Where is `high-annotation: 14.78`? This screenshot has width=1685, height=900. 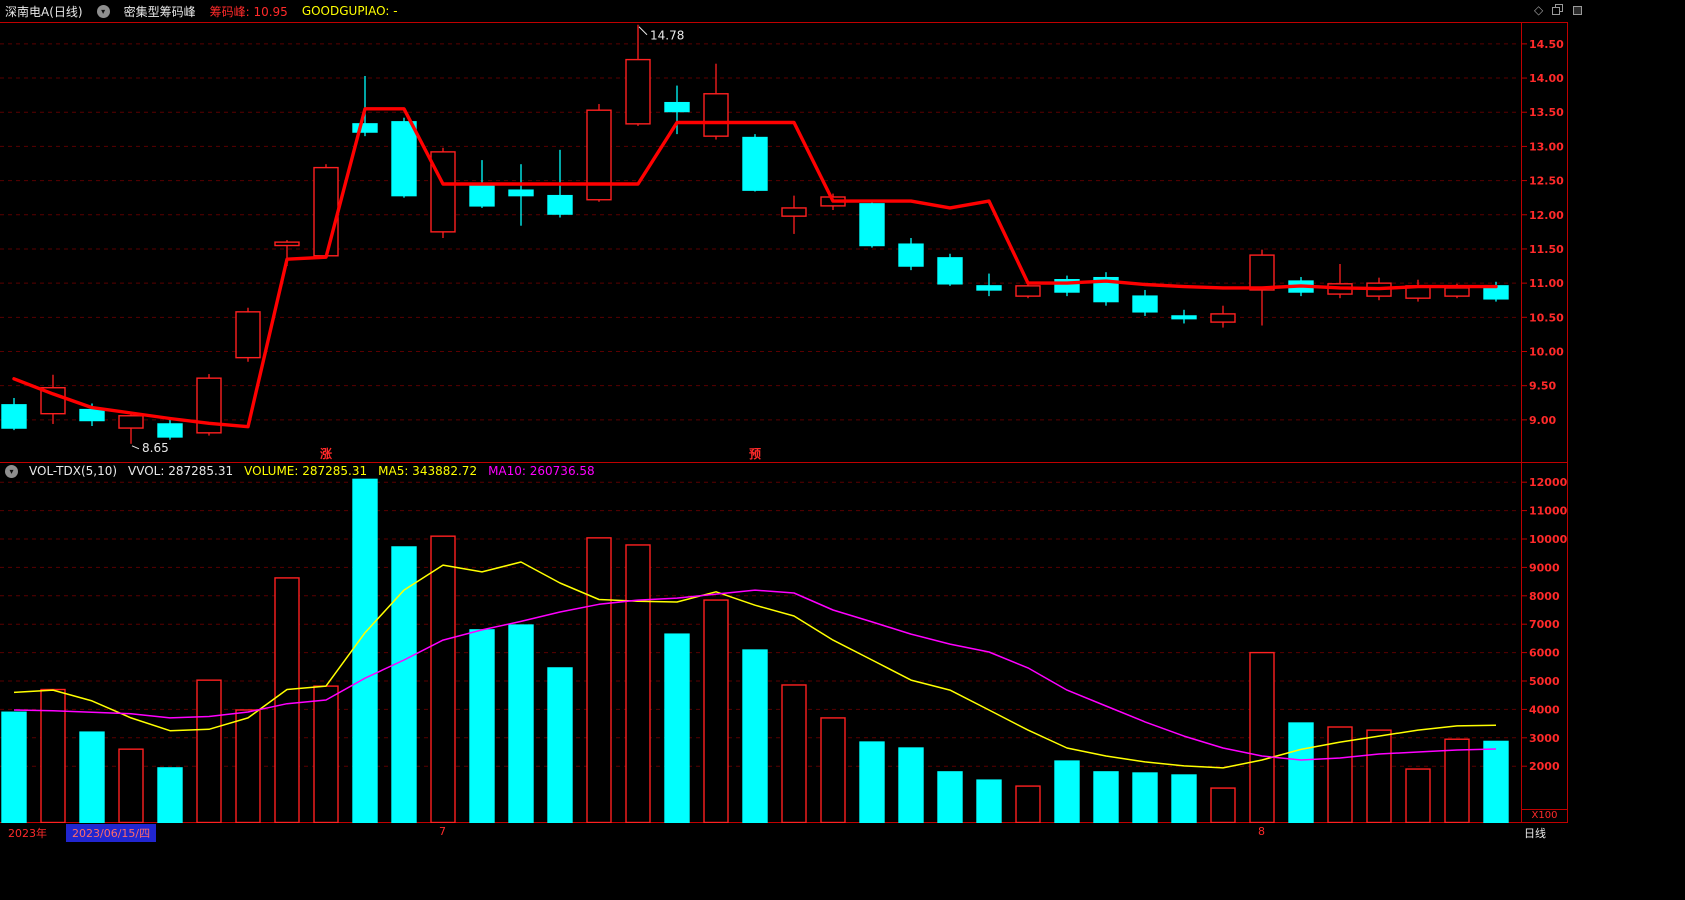
high-annotation: 14.78 is located at coordinates (667, 36).